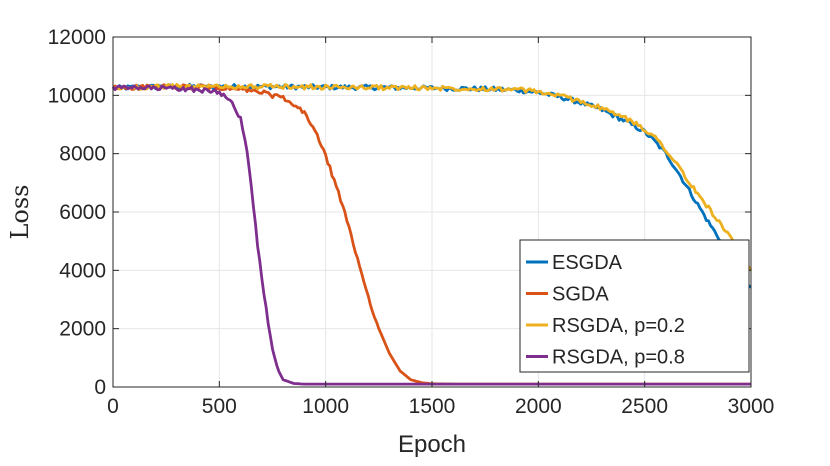  Describe the element at coordinates (100, 387) in the screenshot. I see `y-tick-label: 0` at that location.